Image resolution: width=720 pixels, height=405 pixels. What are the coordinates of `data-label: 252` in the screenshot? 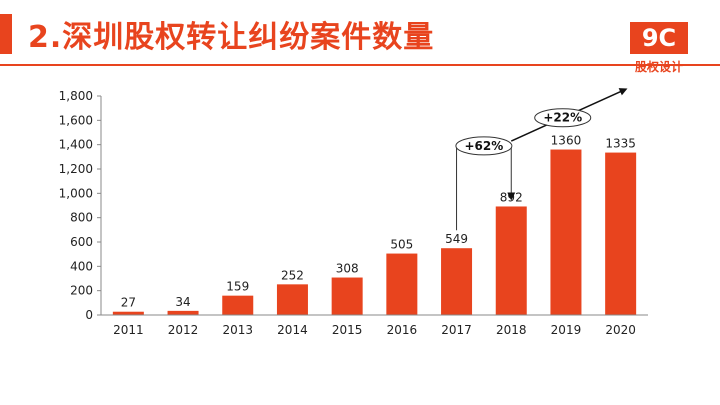 It's located at (292, 275).